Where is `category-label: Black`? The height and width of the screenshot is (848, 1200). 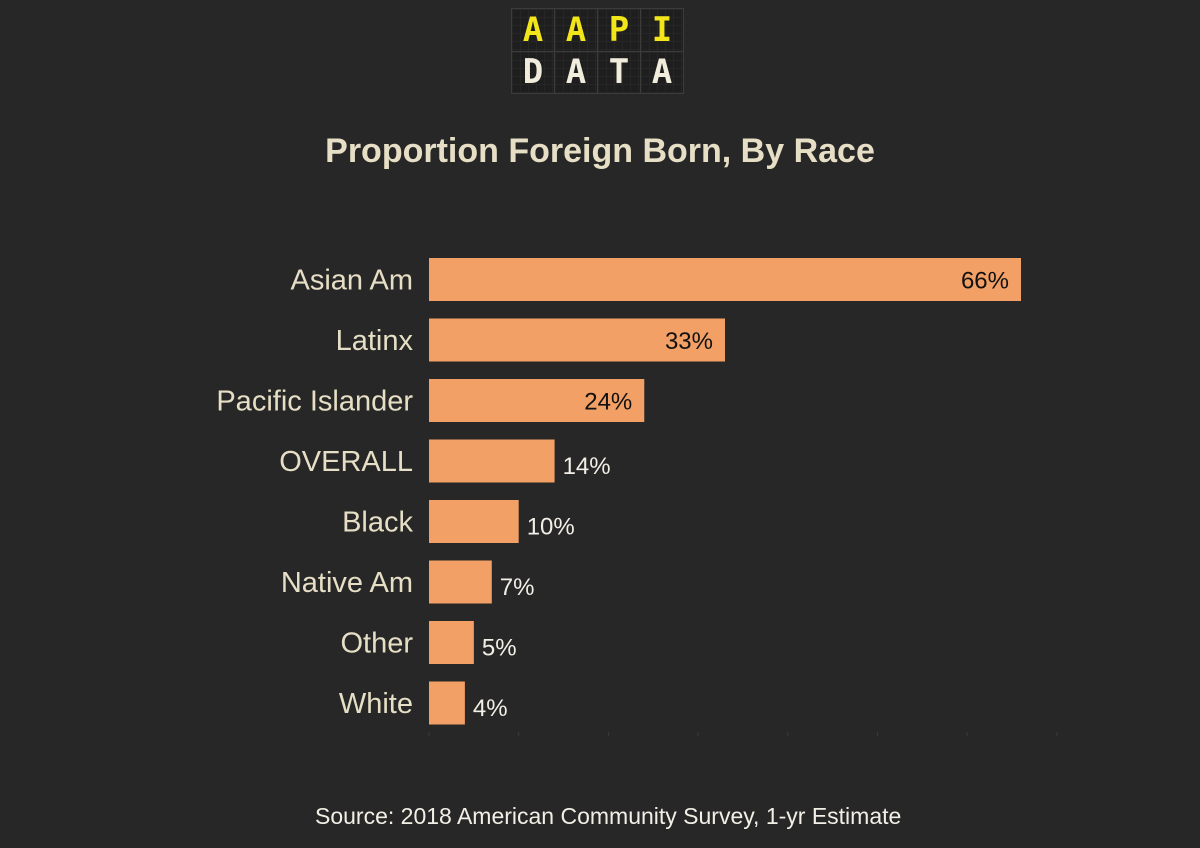 category-label: Black is located at coordinates (377, 523).